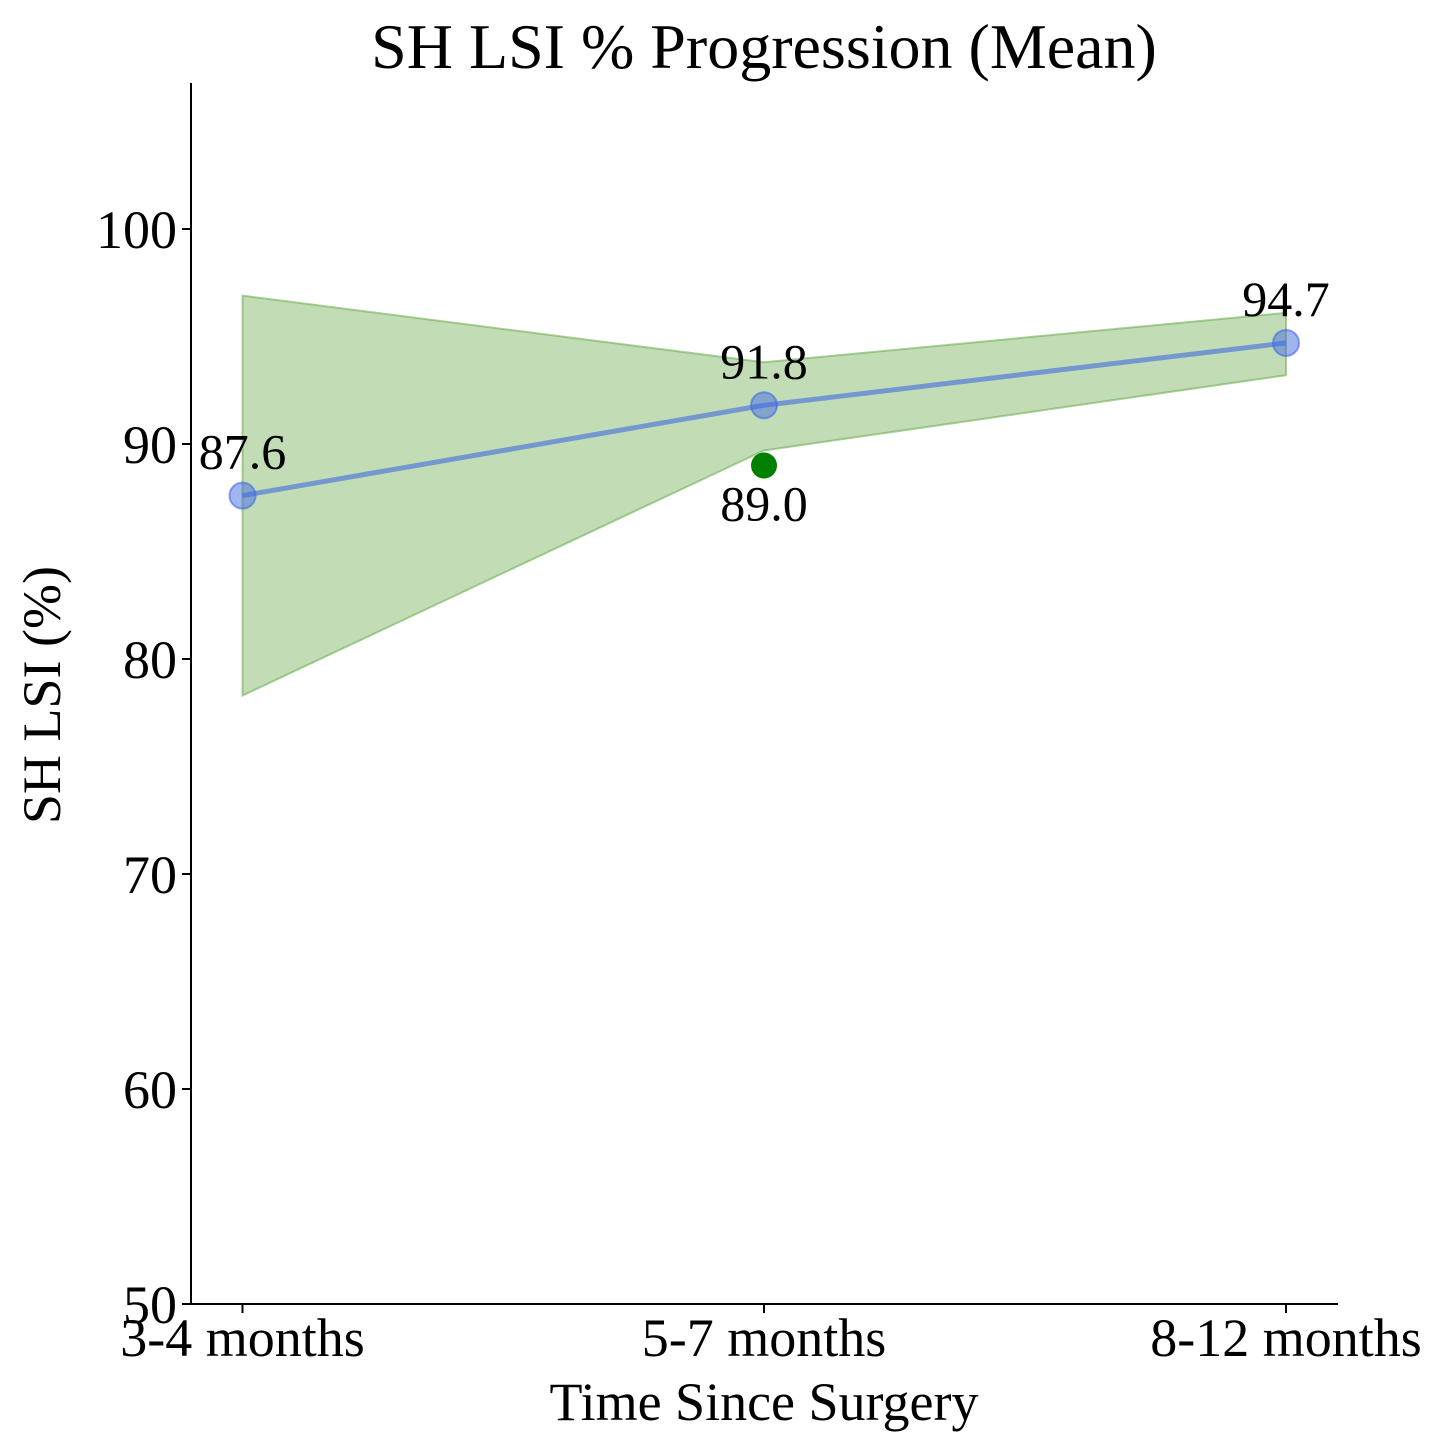 The image size is (1452, 1451). I want to click on data-label: 87.6, so click(243, 452).